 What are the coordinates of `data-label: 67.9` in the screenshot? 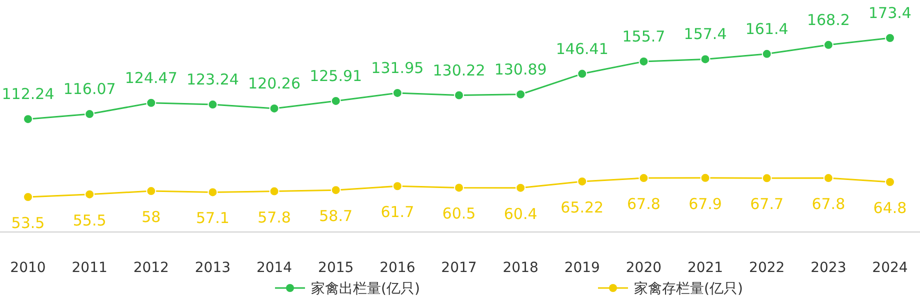 It's located at (705, 203).